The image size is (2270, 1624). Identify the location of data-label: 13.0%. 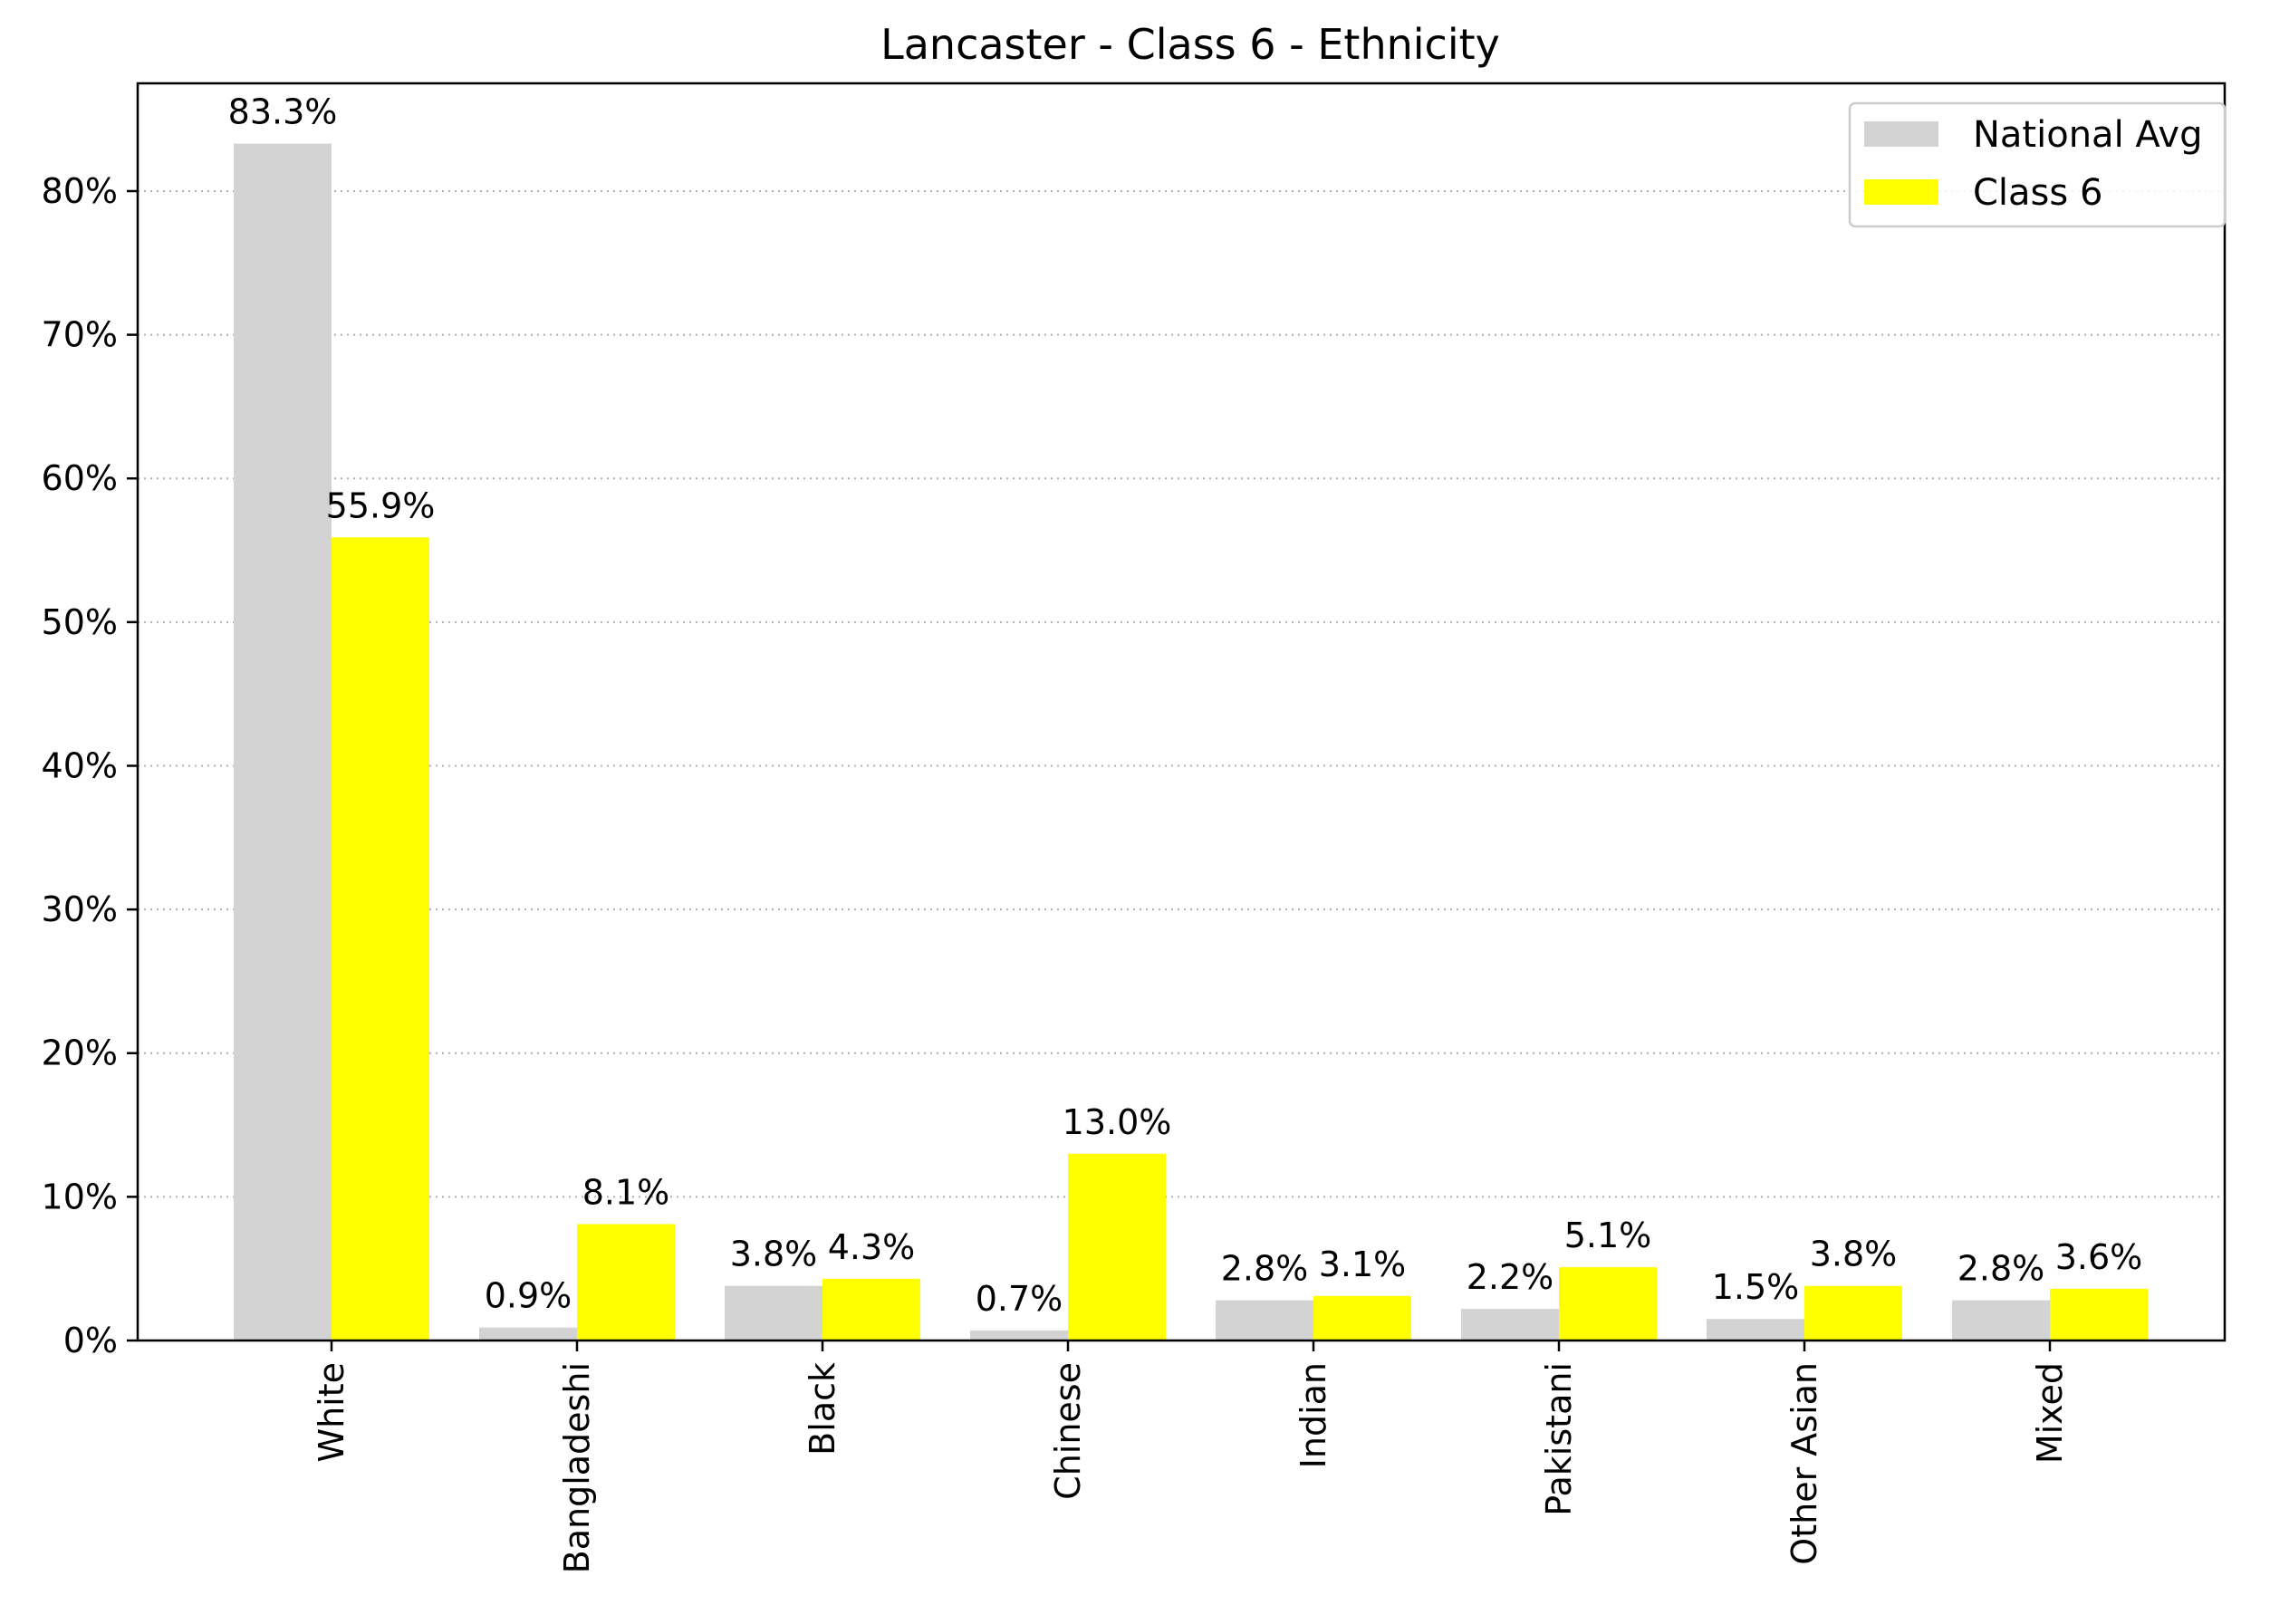
(1117, 1122).